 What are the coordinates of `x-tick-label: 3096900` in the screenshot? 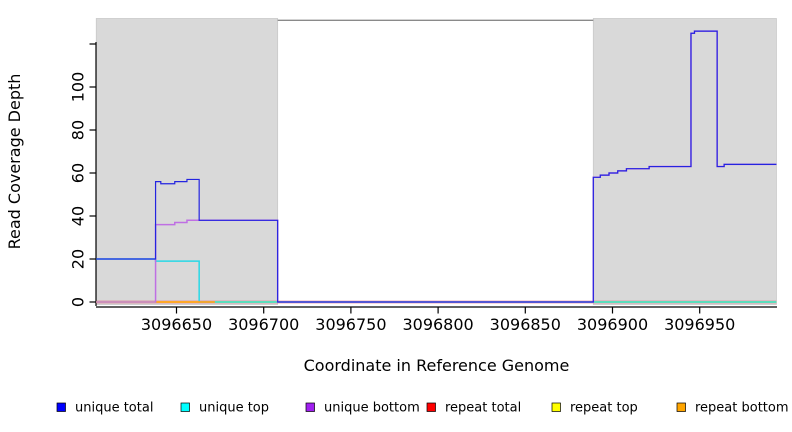 It's located at (612, 324).